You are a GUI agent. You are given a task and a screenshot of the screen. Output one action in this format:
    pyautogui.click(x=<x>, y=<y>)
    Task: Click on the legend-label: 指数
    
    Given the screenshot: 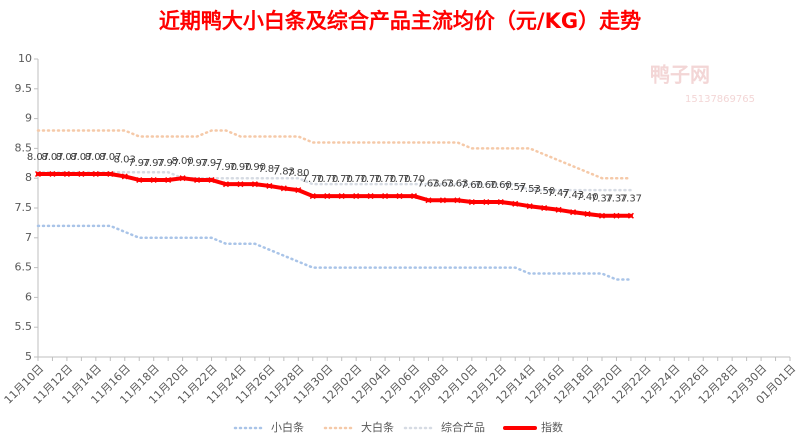 What is the action you would take?
    pyautogui.click(x=552, y=427)
    